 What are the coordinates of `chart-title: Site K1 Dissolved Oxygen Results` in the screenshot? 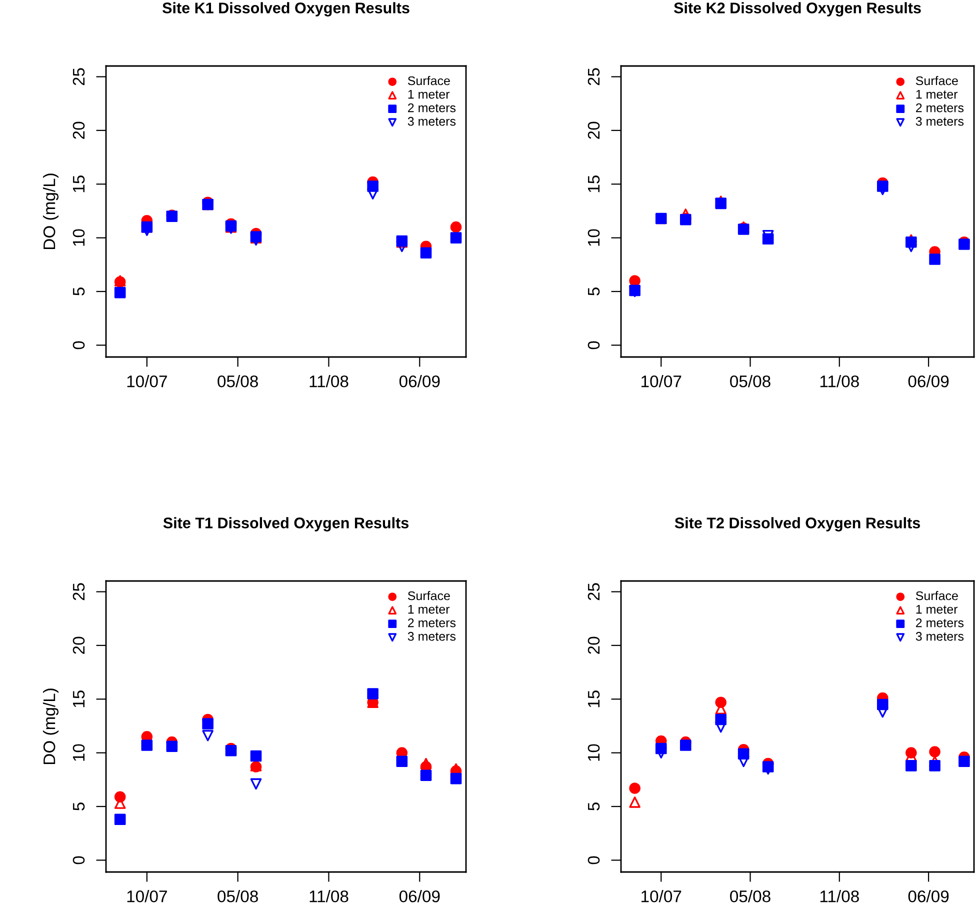 It's located at (286, 9).